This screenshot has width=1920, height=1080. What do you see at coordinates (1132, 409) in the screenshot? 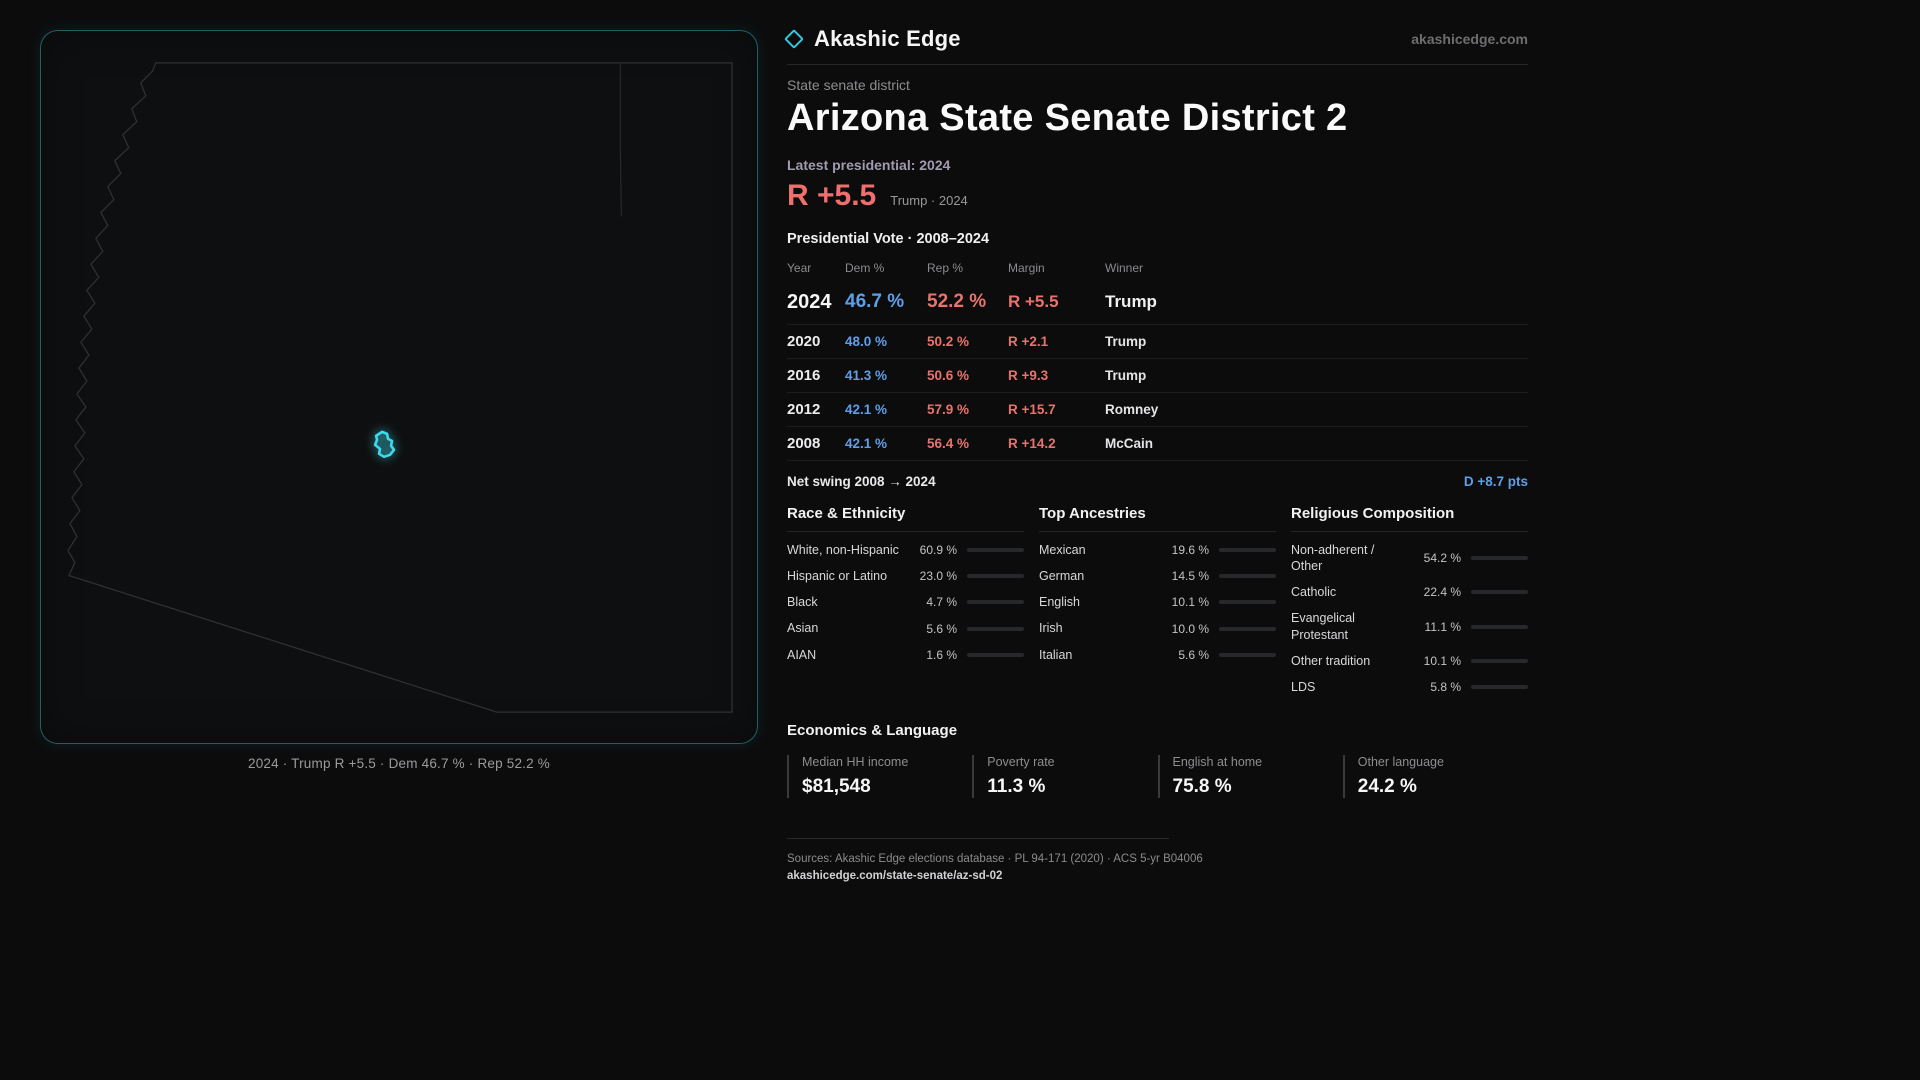
I see `cell-winner: Romney` at bounding box center [1132, 409].